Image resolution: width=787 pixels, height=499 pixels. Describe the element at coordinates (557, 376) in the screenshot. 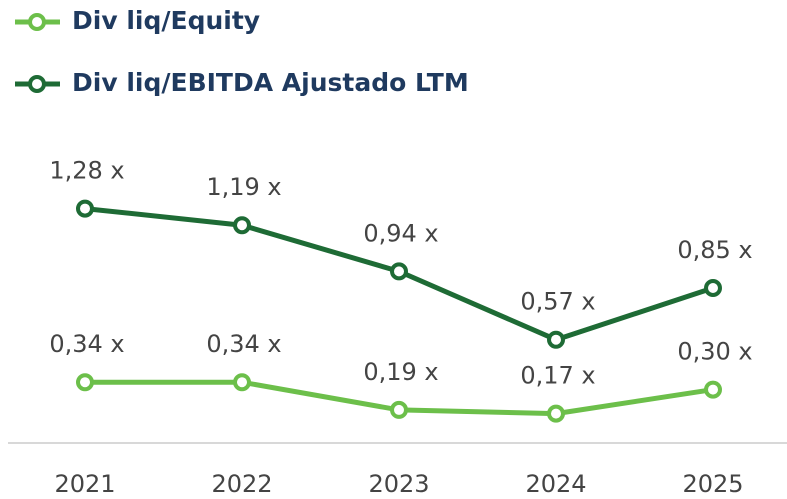

I see `data-label: 0,17 x` at that location.